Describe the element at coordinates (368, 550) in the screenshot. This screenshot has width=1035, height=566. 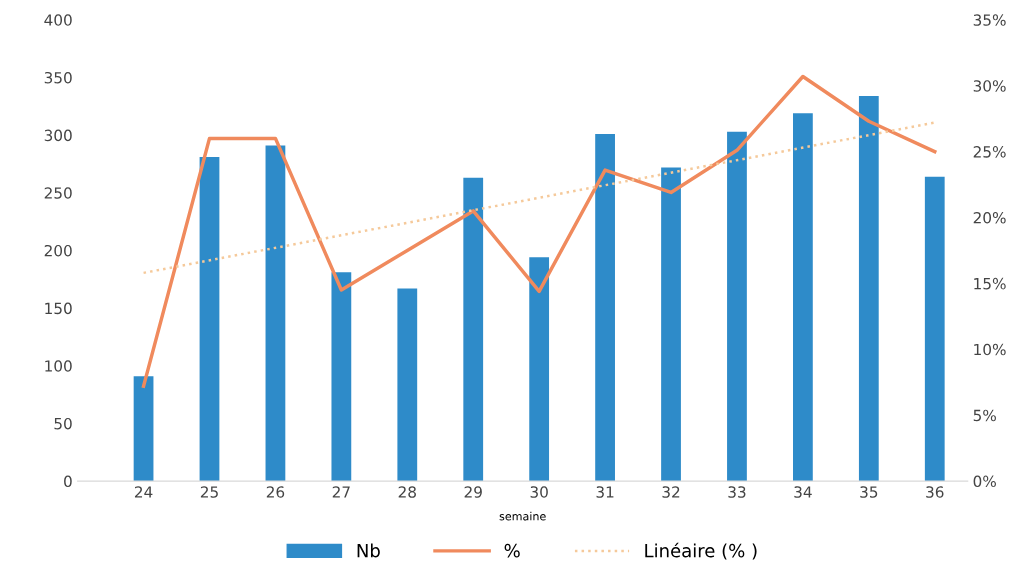
I see `legend-label: Nb` at that location.